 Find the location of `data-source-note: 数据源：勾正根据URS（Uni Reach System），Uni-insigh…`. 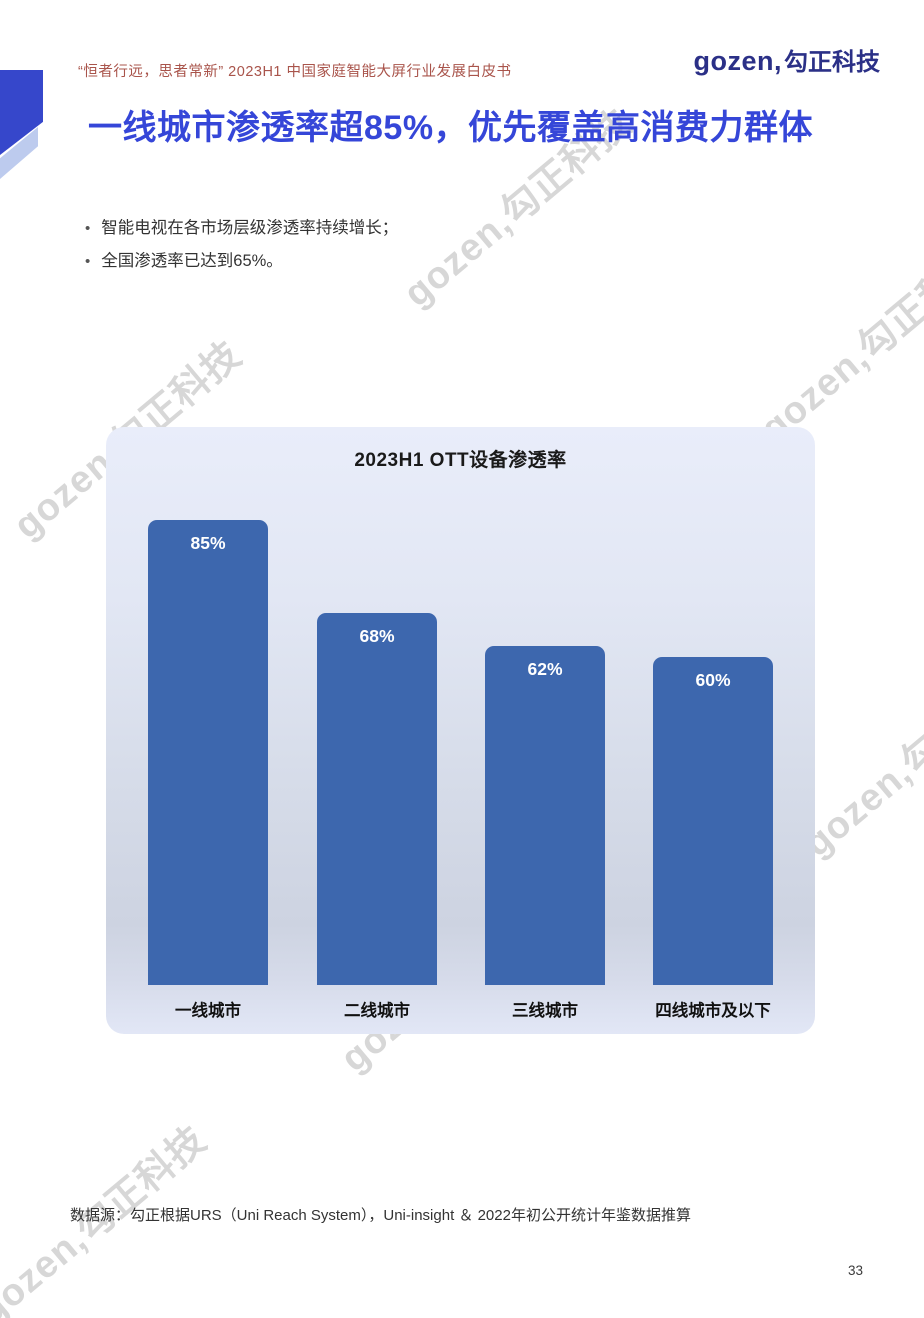

data-source-note: 数据源：勾正根据URS（Uni Reach System），Uni-insigh… is located at coordinates (380, 1215).